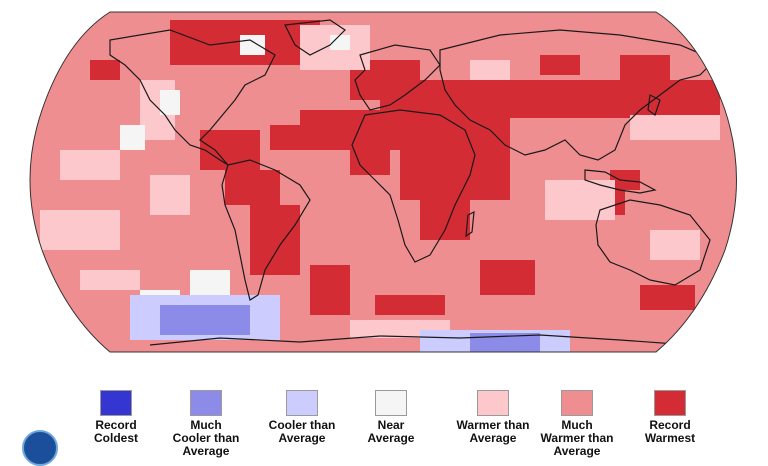 The height and width of the screenshot is (466, 768). I want to click on legend-item-record-warmest: Record Warmest, so click(670, 415).